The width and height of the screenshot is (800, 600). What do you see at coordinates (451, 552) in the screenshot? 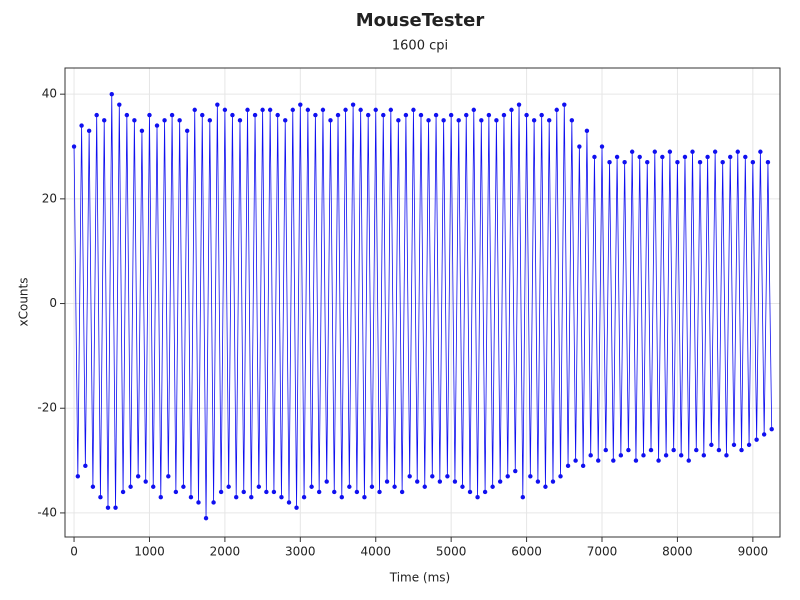
I see `x-tick-label: 5000` at bounding box center [451, 552].